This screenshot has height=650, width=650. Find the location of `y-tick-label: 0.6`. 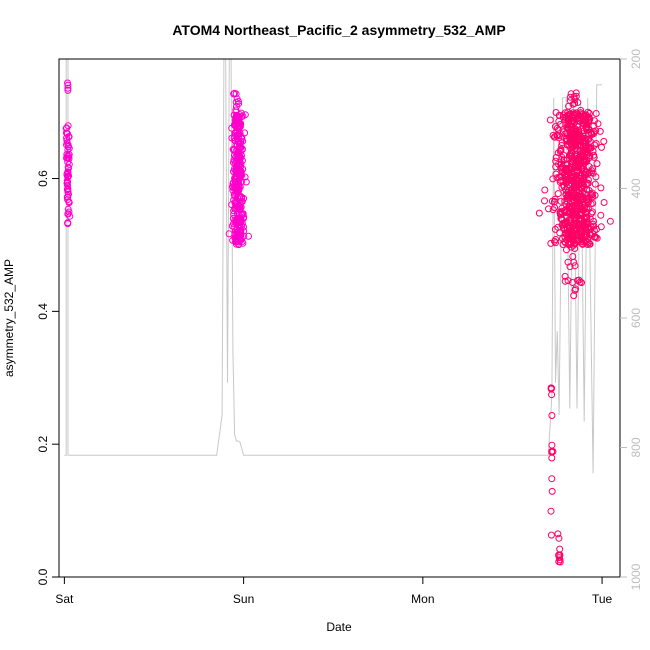

y-tick-label: 0.6 is located at coordinates (43, 178).